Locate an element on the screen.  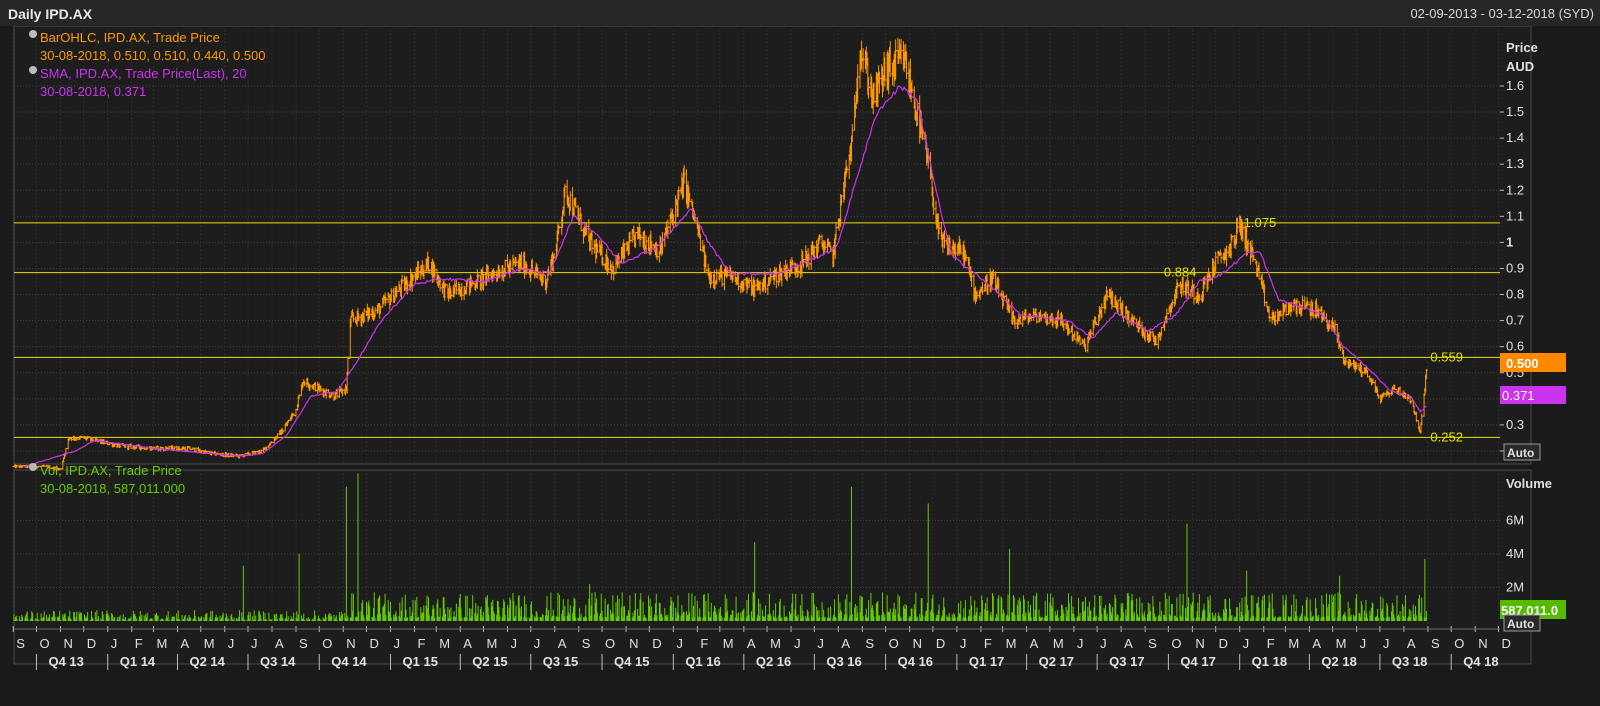
date-range: 02-09-2013 - 03-12-2018 (SYD) is located at coordinates (1502, 13).